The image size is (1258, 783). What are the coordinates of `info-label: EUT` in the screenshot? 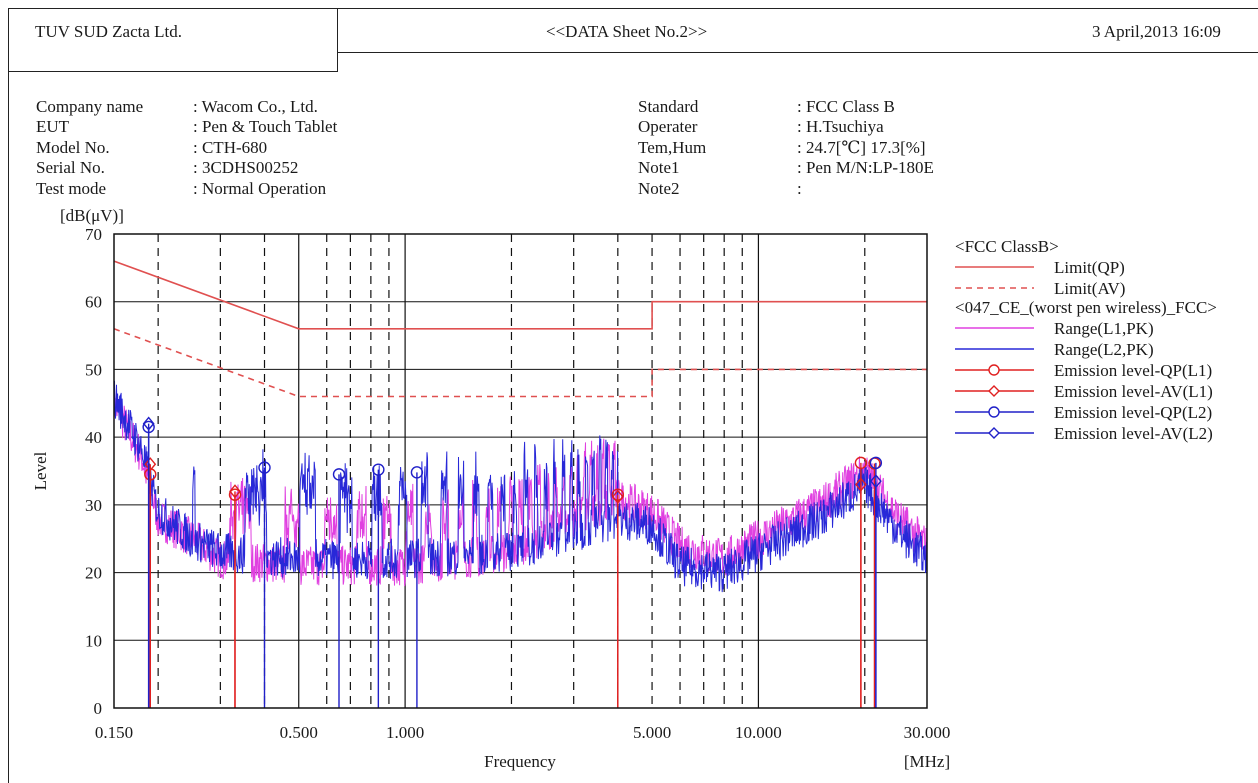 It's located at (53, 126).